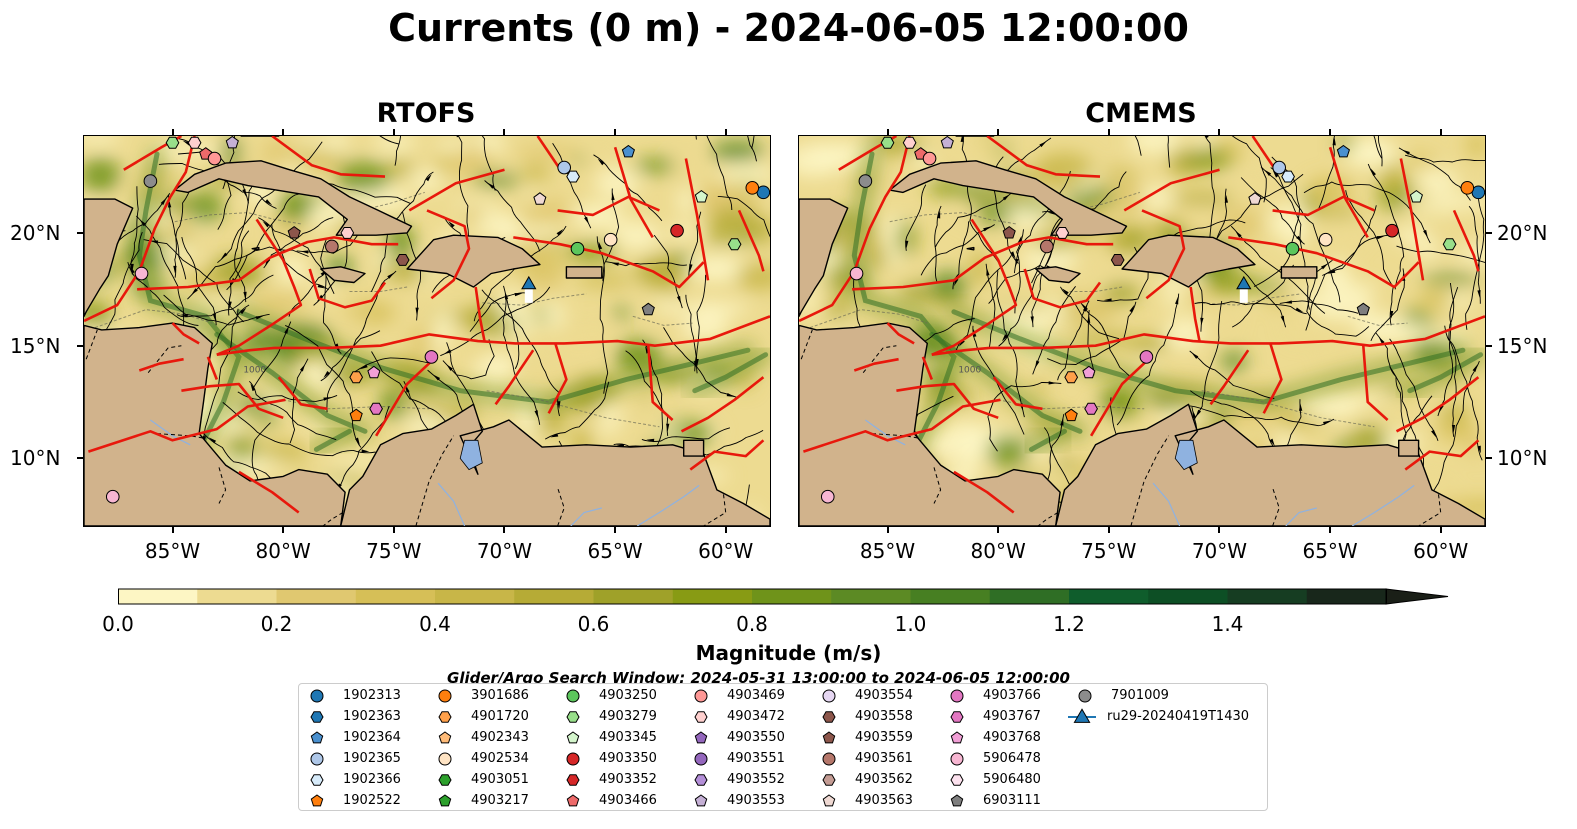  I want to click on legend-item: 4903279, so click(611, 716).